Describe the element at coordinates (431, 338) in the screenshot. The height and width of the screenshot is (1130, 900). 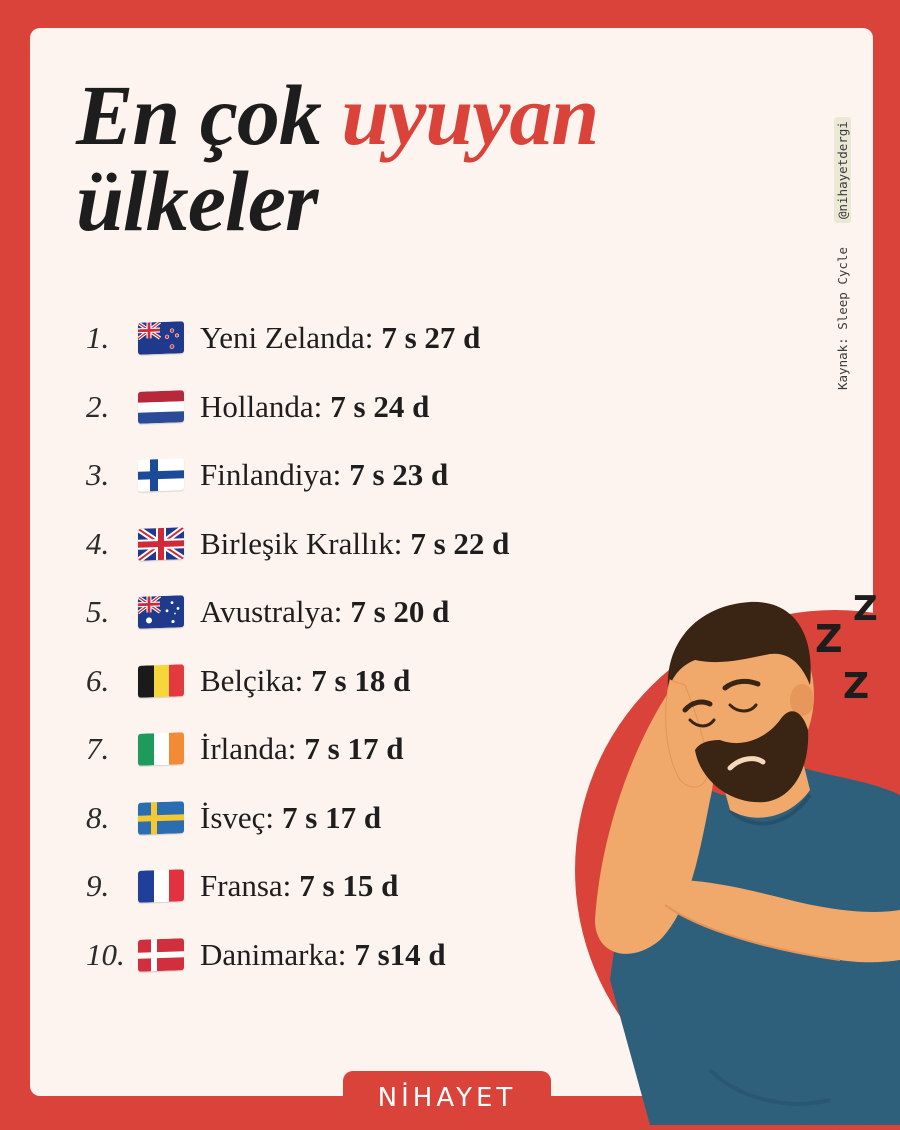
I see `sleep-duration: 7 s 27 d` at that location.